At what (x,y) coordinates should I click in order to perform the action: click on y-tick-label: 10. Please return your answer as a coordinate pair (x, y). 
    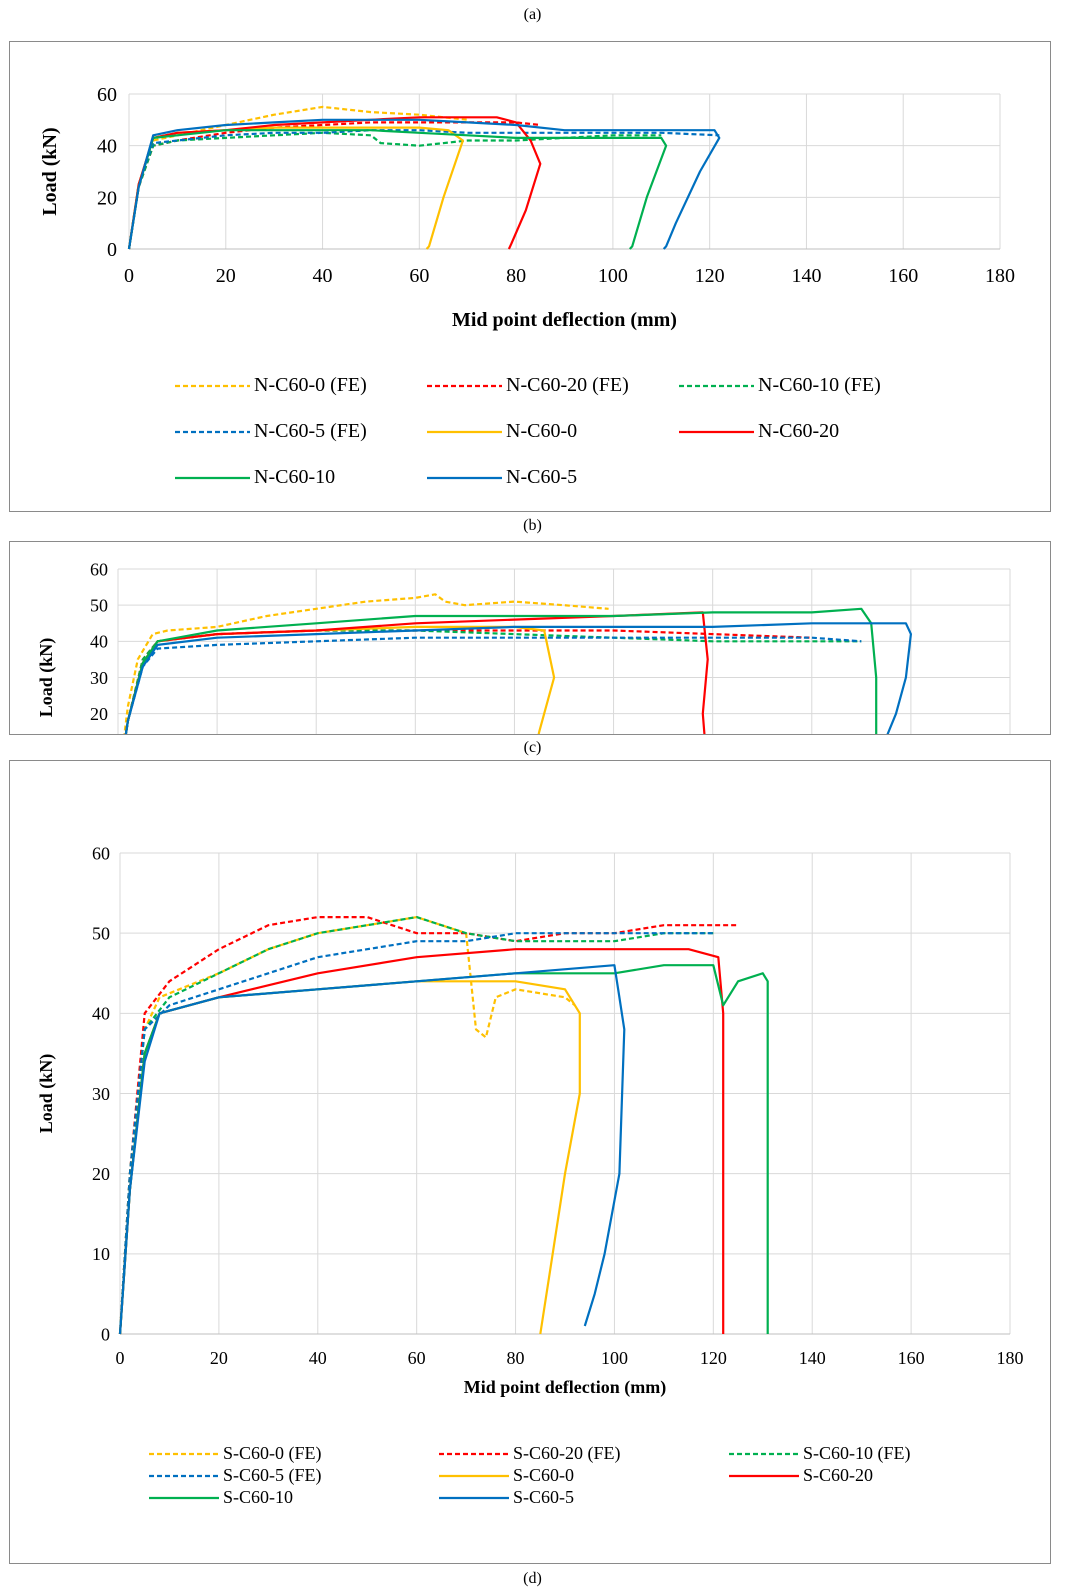
    Looking at the image, I should click on (101, 1254).